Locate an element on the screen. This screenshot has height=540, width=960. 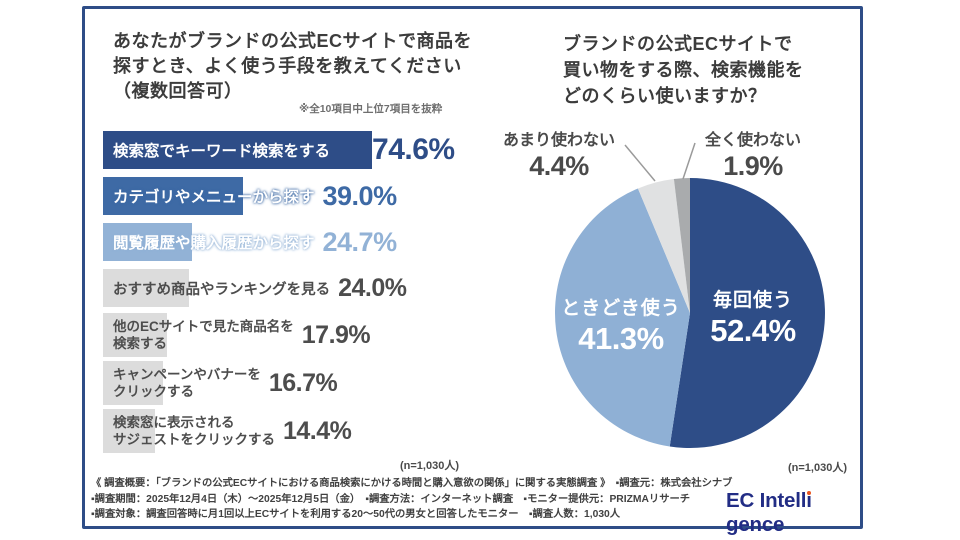
bar-label: 閲覧履歴や購入履歴から探す is located at coordinates (209, 242).